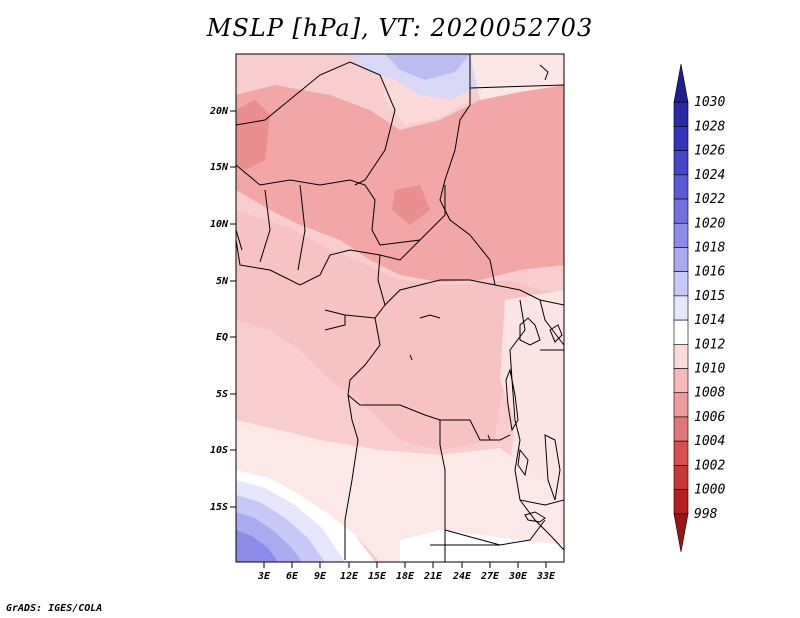 The height and width of the screenshot is (618, 800). I want to click on colorbar-label: 1030, so click(709, 102).